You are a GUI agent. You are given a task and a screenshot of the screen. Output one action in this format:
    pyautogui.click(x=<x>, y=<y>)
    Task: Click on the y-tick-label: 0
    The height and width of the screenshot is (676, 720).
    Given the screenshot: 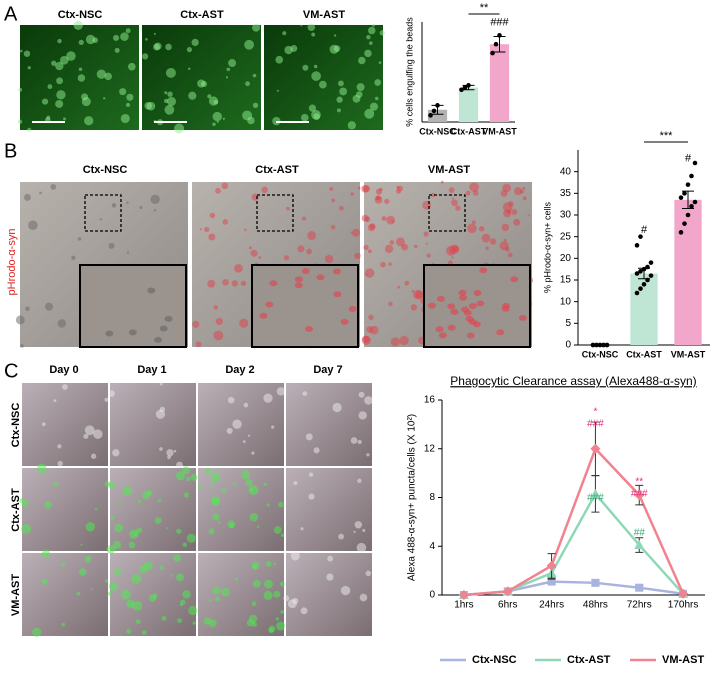 What is the action you would take?
    pyautogui.click(x=568, y=345)
    